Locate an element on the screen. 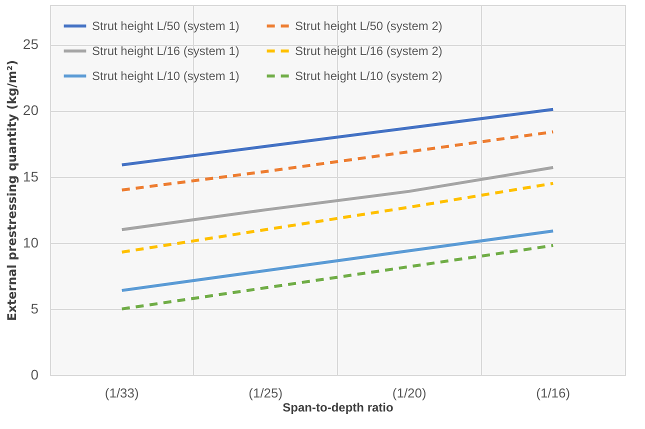 The width and height of the screenshot is (645, 429). y-axis-title: External prestressing quantity (kg/m²) is located at coordinates (11, 190).